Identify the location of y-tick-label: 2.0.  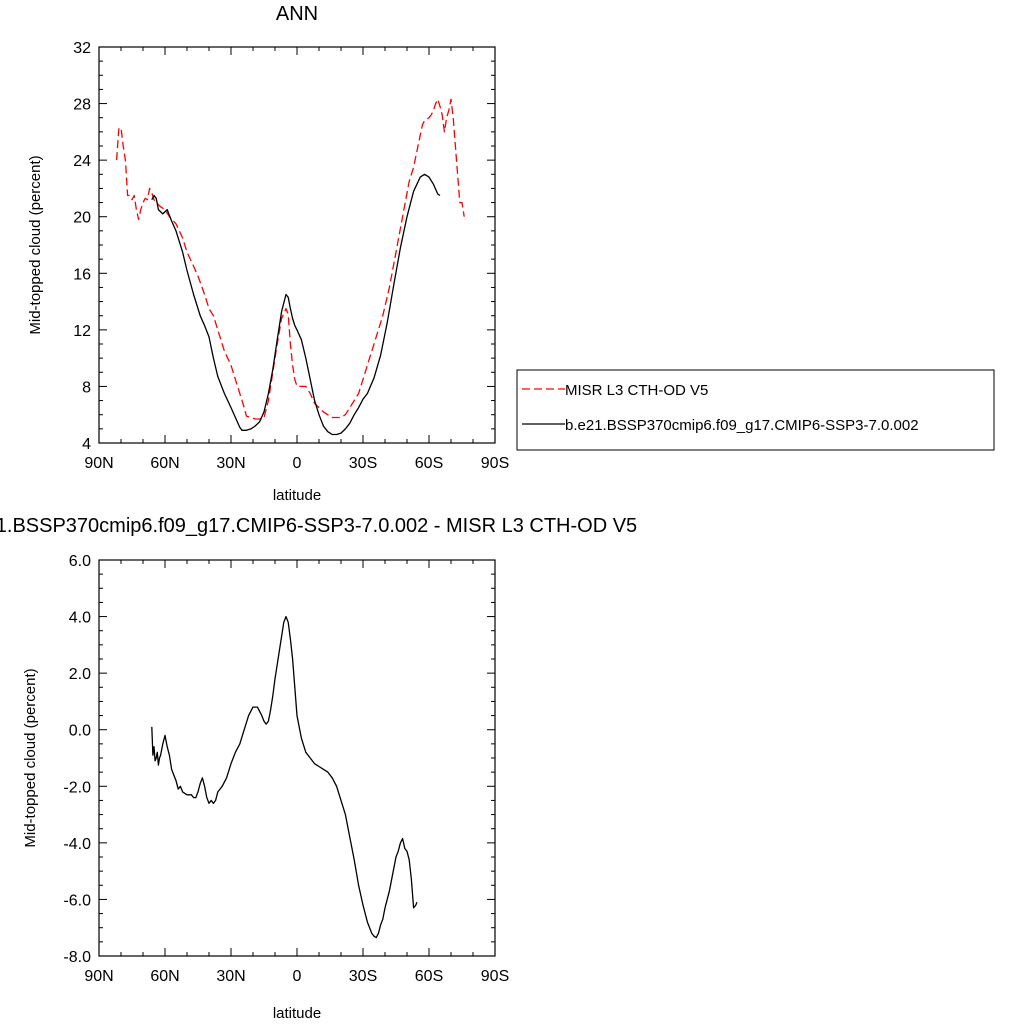
(80, 674).